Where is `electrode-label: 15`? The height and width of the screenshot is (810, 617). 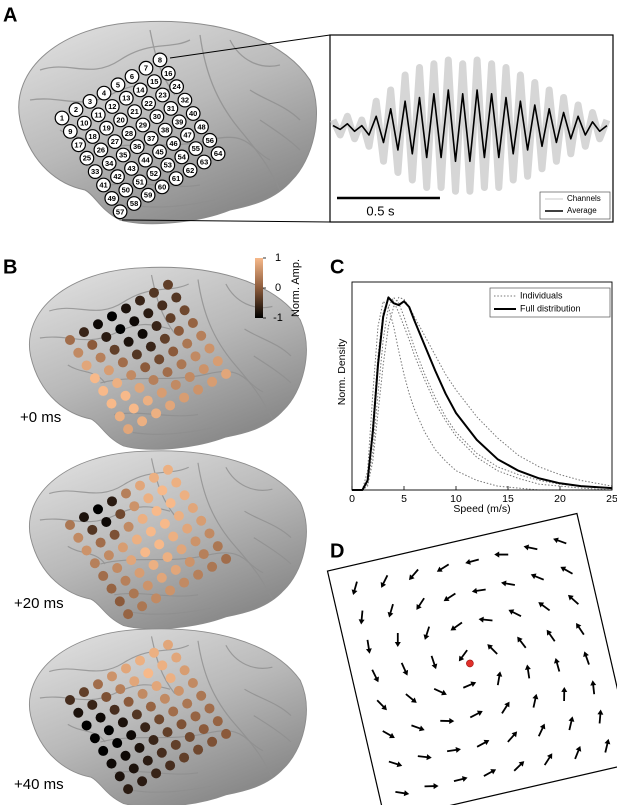 electrode-label: 15 is located at coordinates (154, 81).